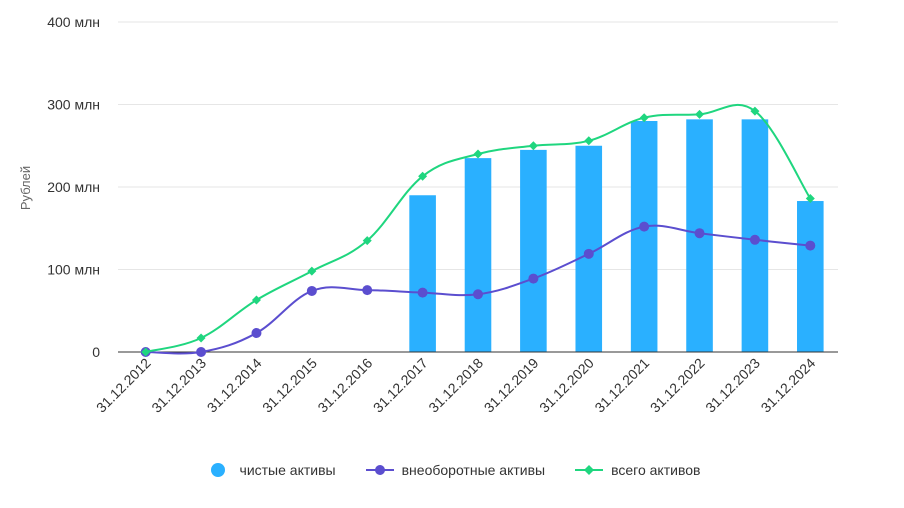 Image resolution: width=904 pixels, height=508 pixels. I want to click on legend-item-noncurrent-assets: внеоборотные активы, so click(455, 470).